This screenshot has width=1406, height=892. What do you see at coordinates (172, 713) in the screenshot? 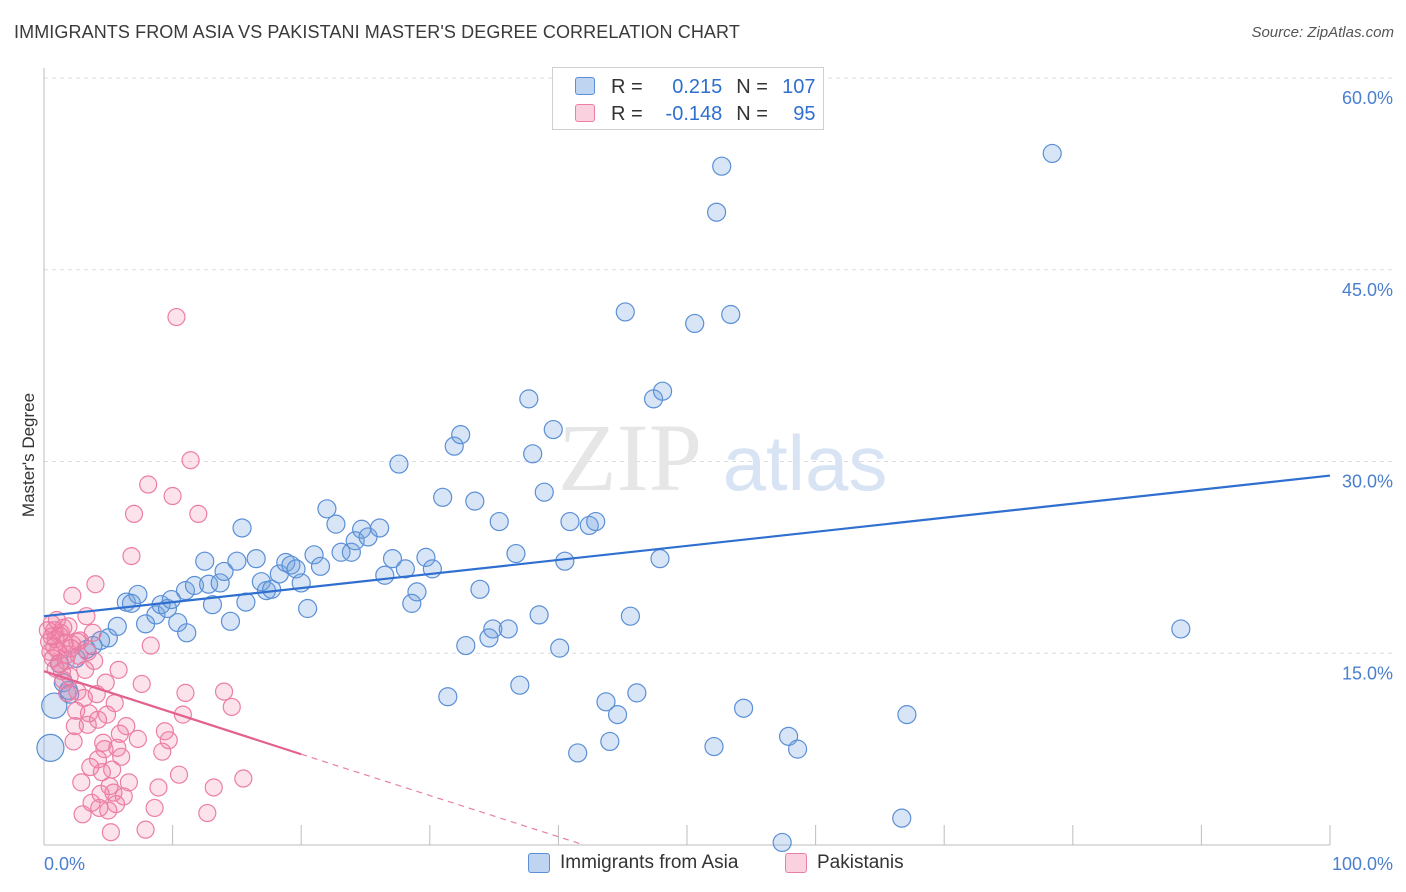
I see `trend-line-pakistanis` at bounding box center [172, 713].